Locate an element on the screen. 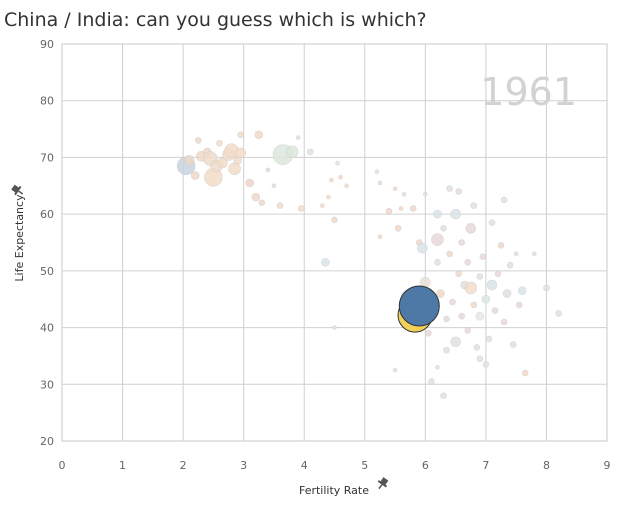 The height and width of the screenshot is (508, 637). x-tick-label: 3 is located at coordinates (243, 465).